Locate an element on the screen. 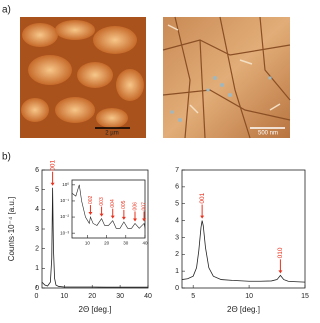  annotation-label: 004 is located at coordinates (113, 203).